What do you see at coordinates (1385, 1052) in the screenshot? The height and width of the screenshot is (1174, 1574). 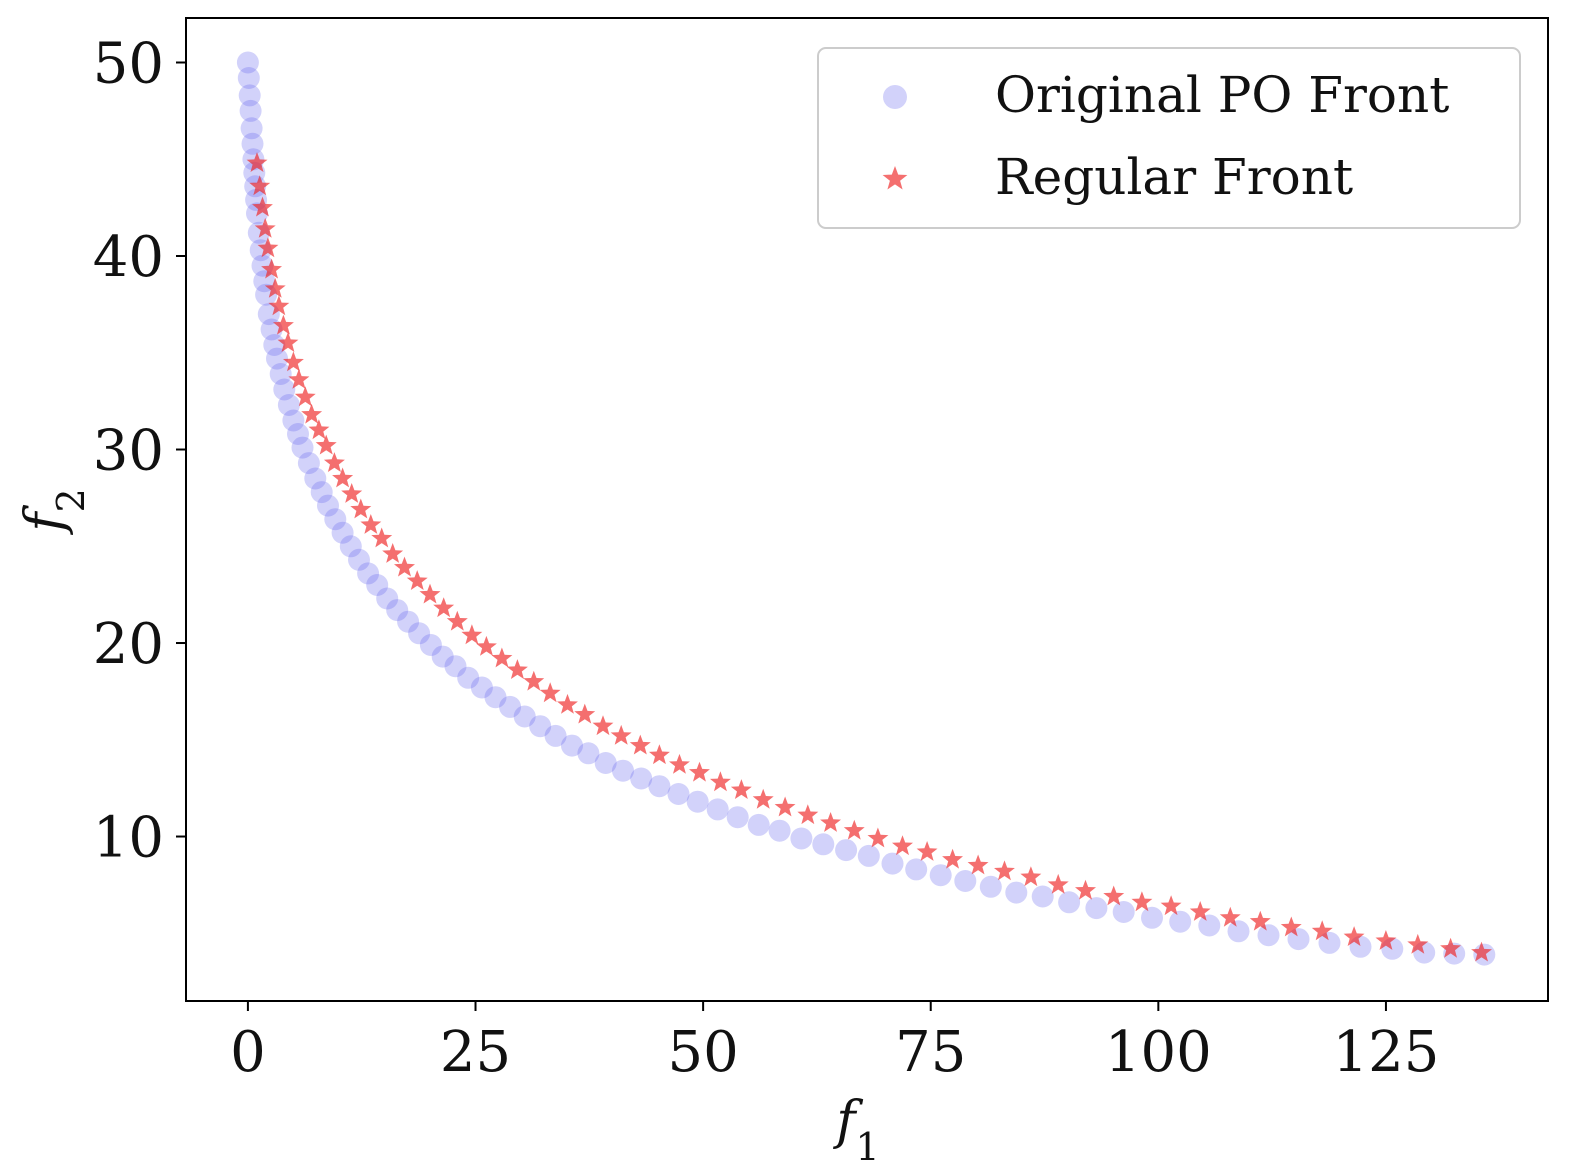 I see `x-tick-label: 125` at bounding box center [1385, 1052].